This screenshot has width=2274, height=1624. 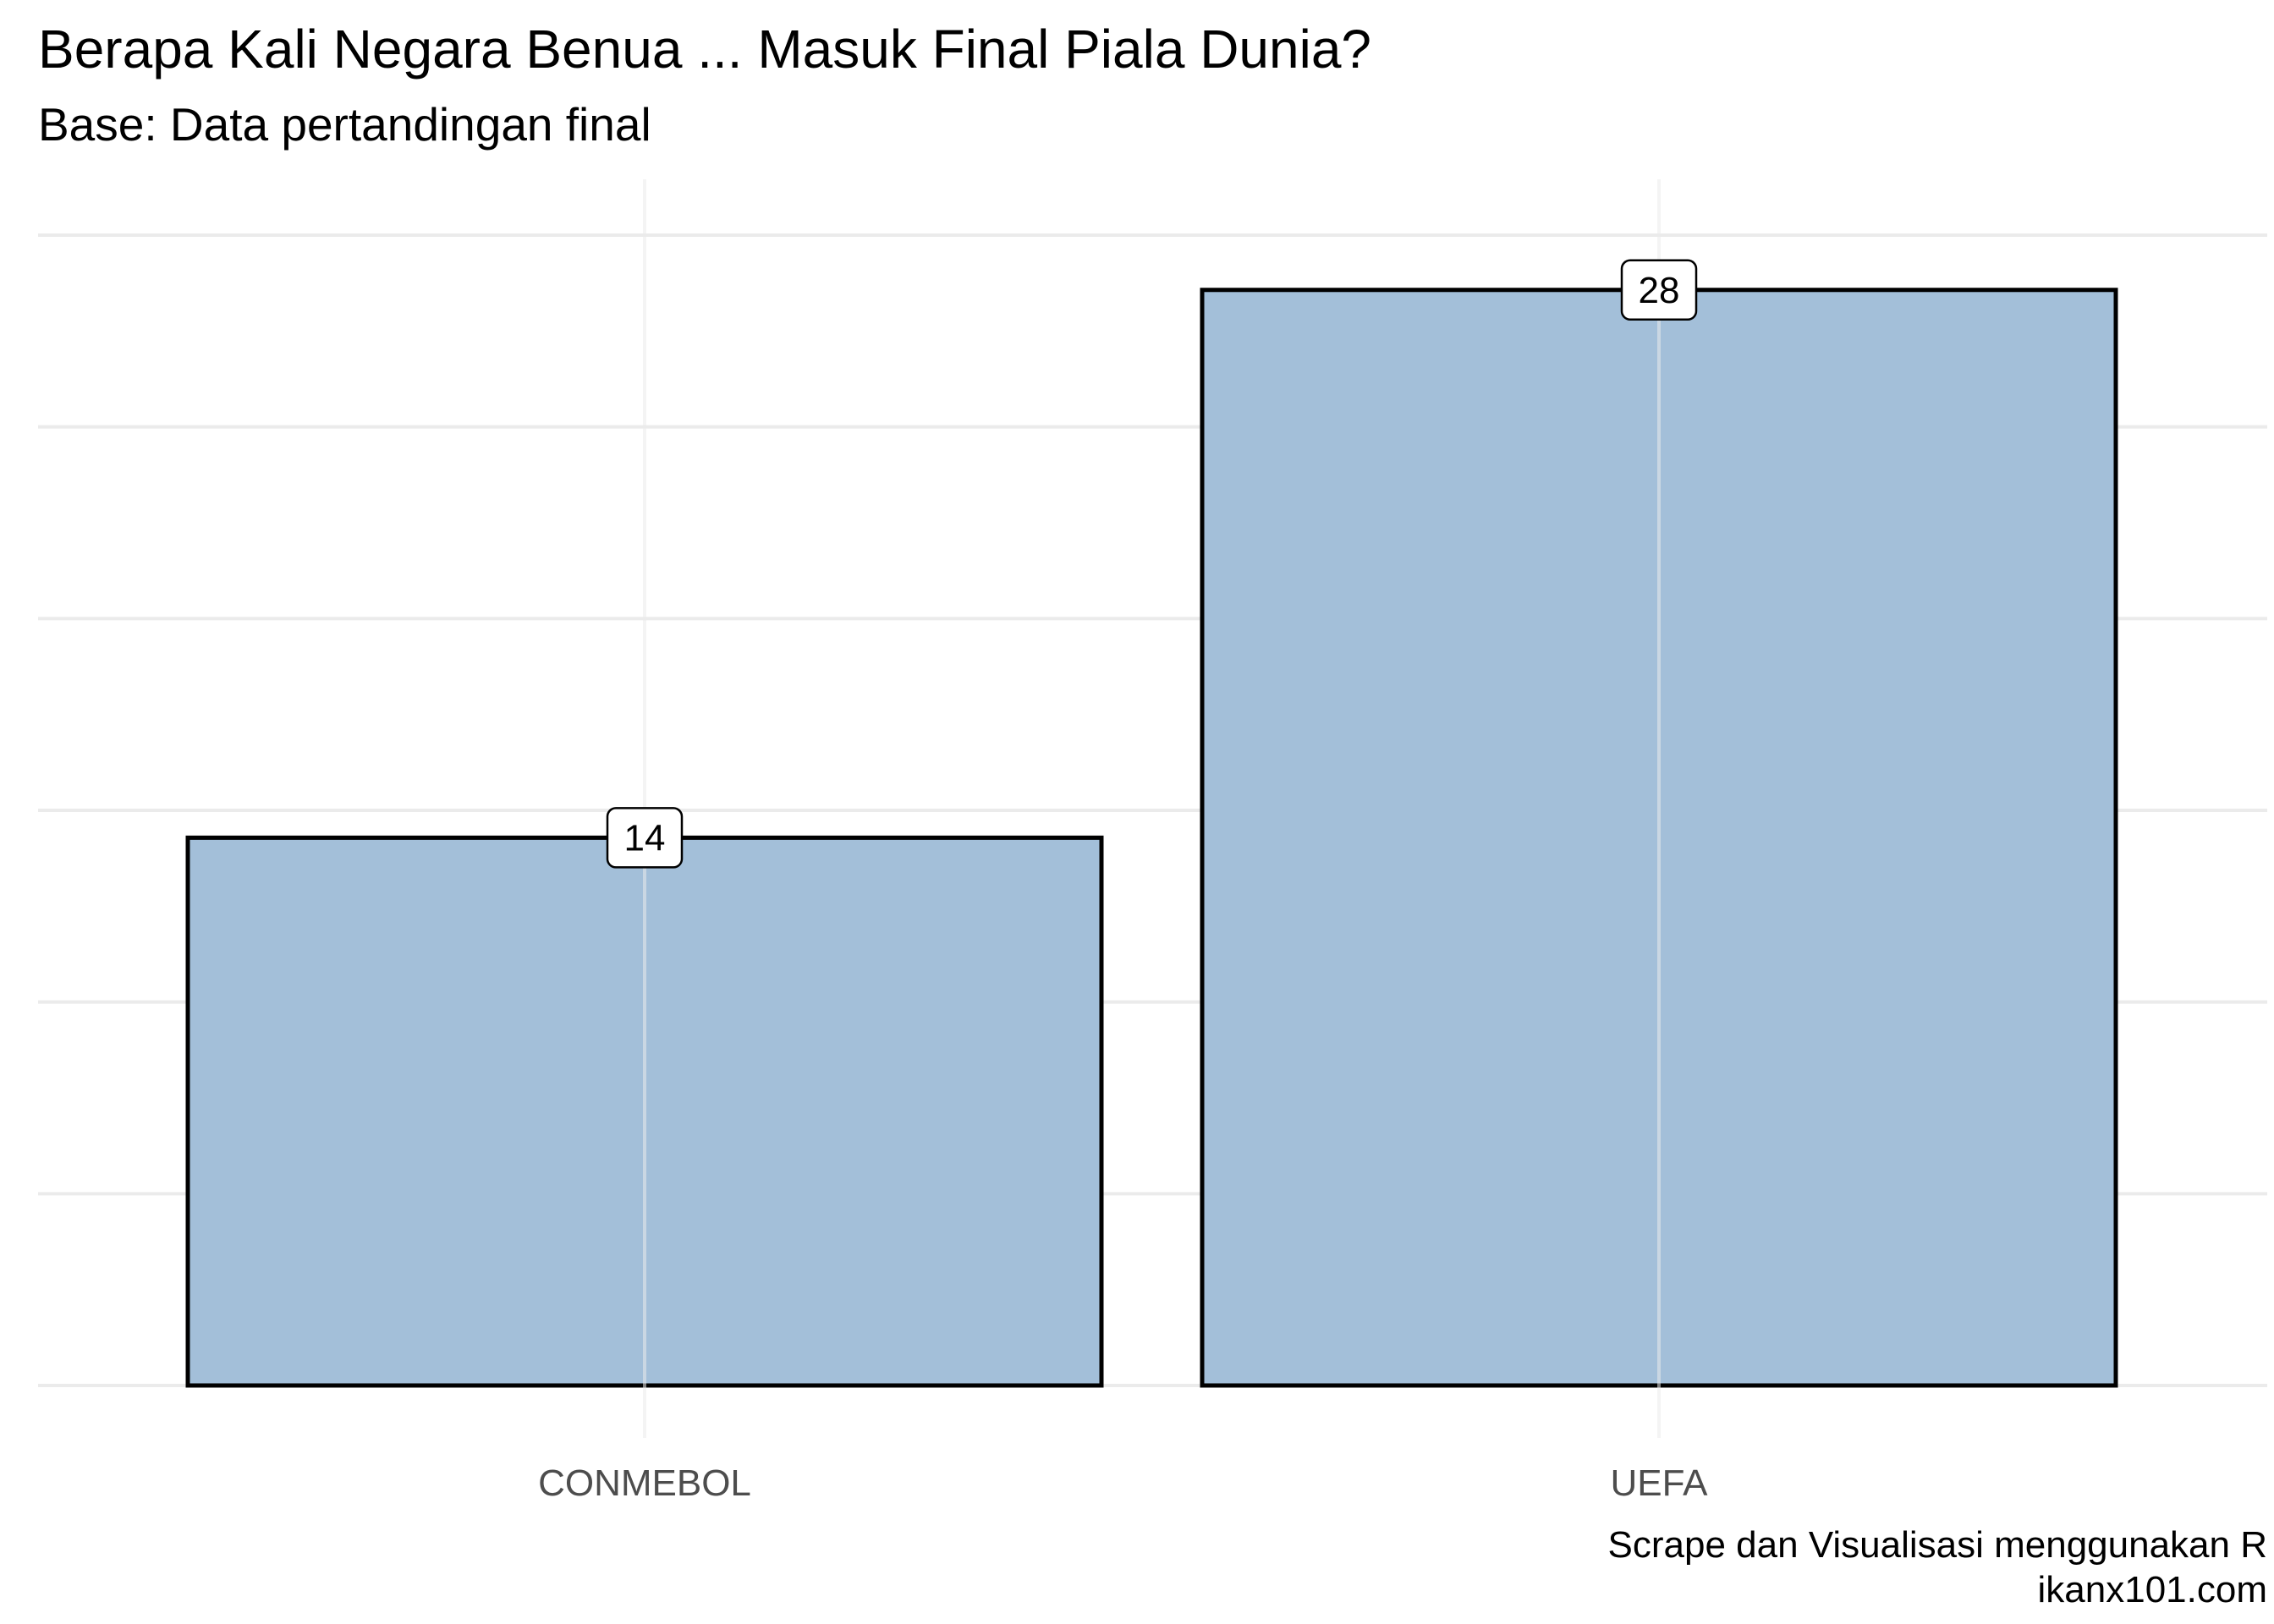 I want to click on x-tick-layer: CONMEBOL UEFA, so click(x=1123, y=1483).